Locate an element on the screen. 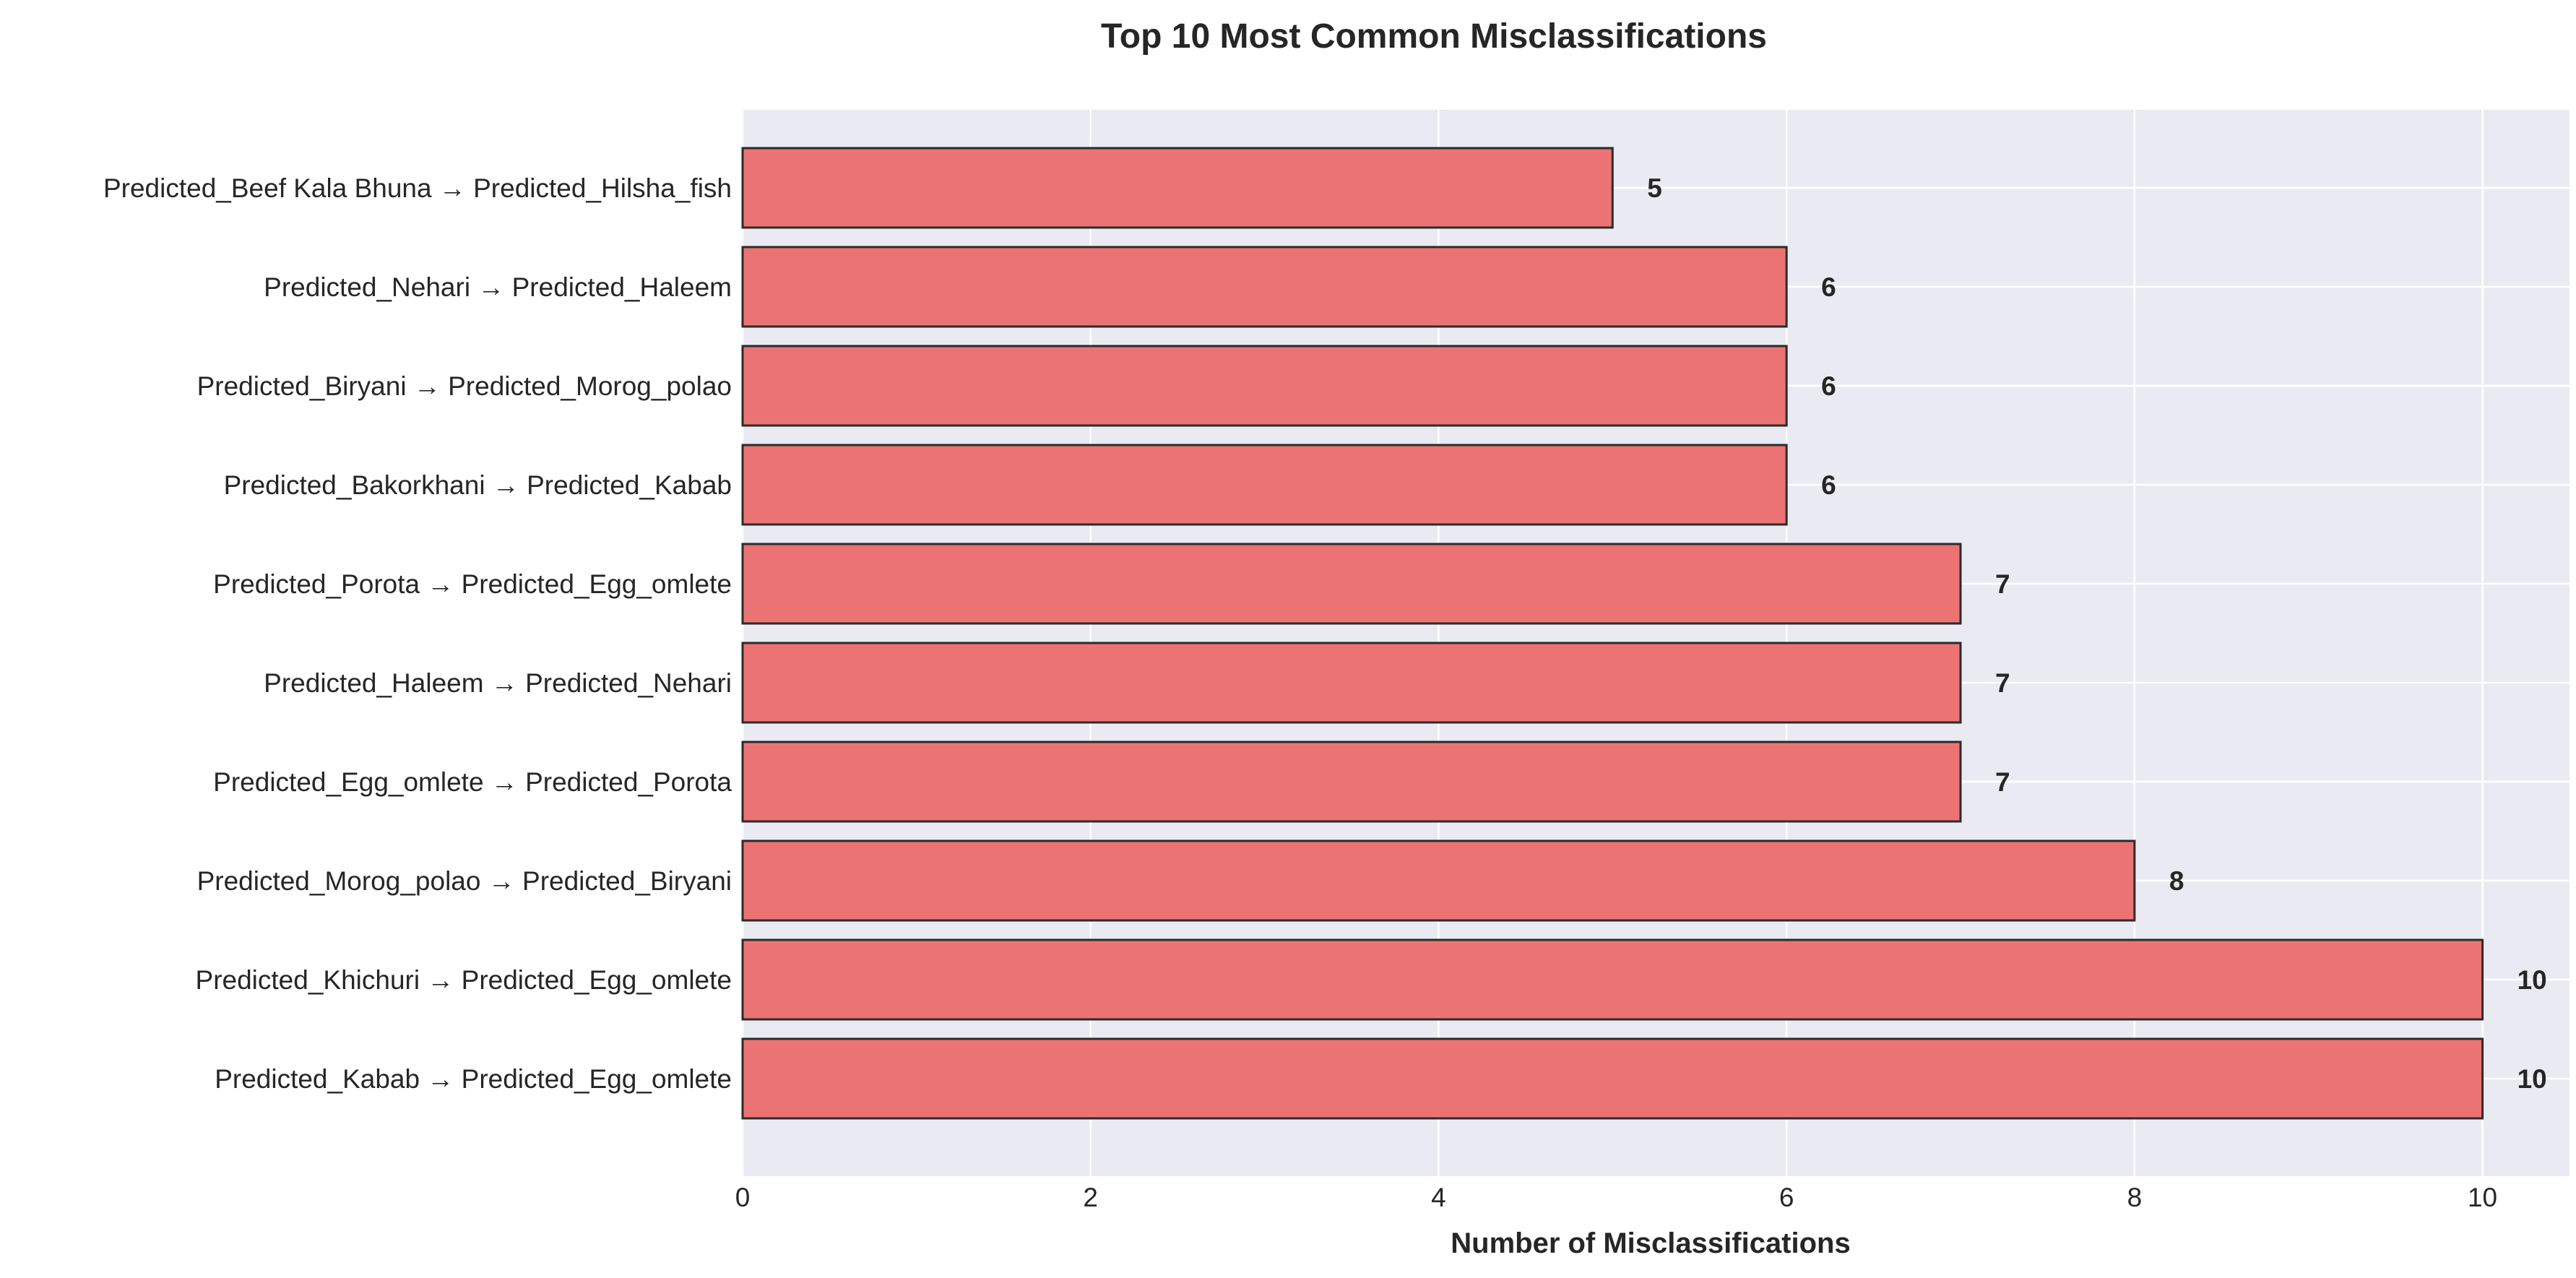  x-tick-label: 6 is located at coordinates (1786, 1197).